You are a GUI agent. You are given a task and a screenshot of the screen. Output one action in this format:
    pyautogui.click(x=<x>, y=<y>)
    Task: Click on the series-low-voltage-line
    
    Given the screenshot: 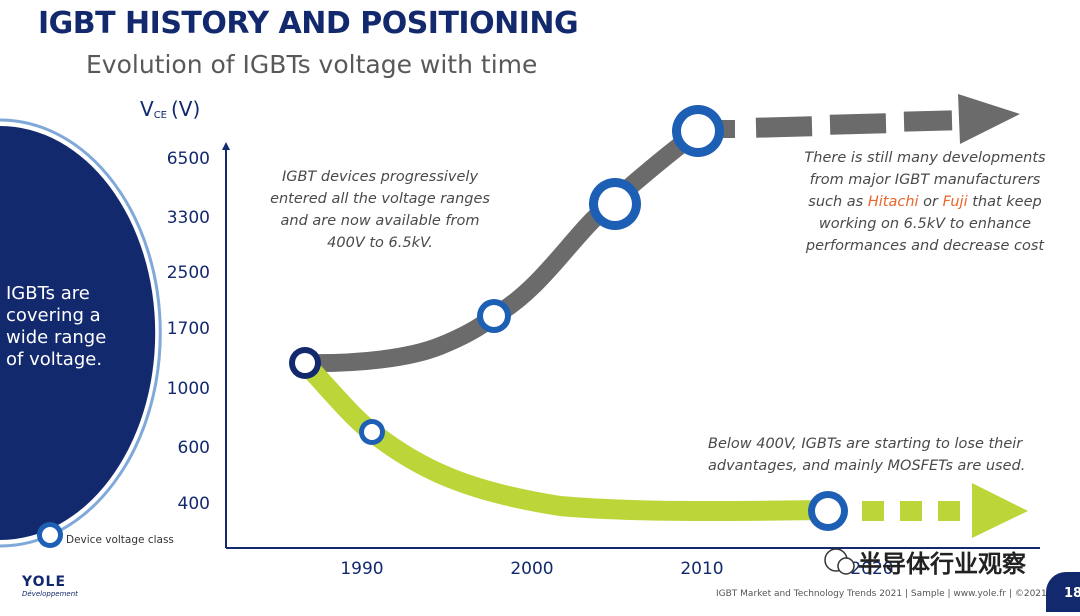 What is the action you would take?
    pyautogui.click(x=566, y=437)
    